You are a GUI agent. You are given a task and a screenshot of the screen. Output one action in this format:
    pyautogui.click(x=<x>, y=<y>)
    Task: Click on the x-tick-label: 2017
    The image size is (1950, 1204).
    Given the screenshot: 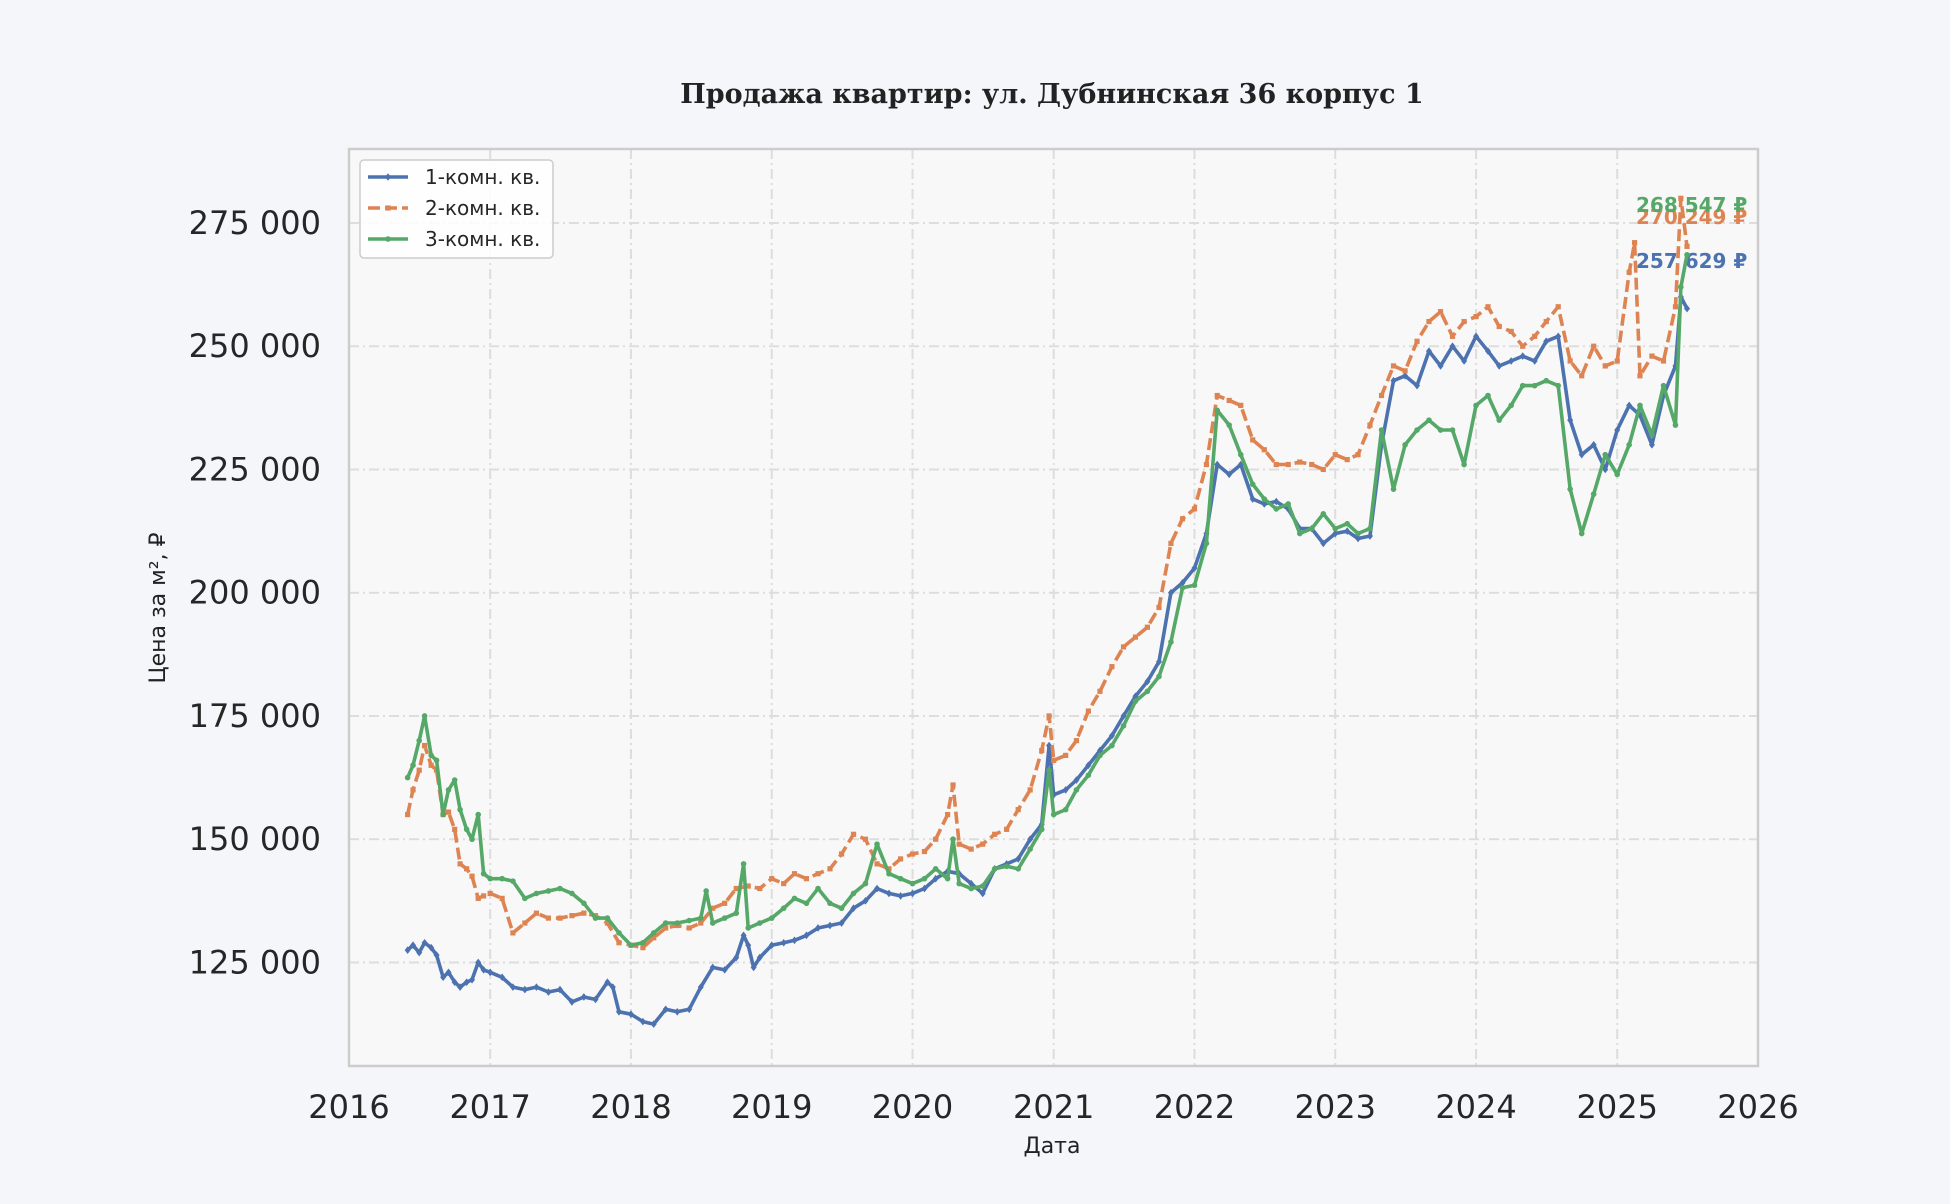 What is the action you would take?
    pyautogui.click(x=489, y=1107)
    